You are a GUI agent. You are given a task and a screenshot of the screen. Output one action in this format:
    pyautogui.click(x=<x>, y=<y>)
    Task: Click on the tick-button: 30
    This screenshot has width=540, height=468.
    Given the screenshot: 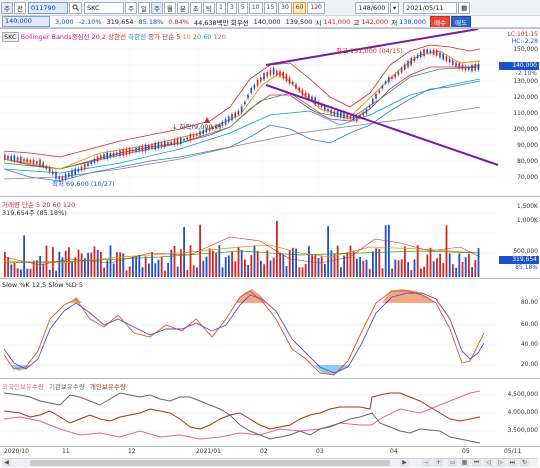 What is the action you would take?
    pyautogui.click(x=285, y=7)
    